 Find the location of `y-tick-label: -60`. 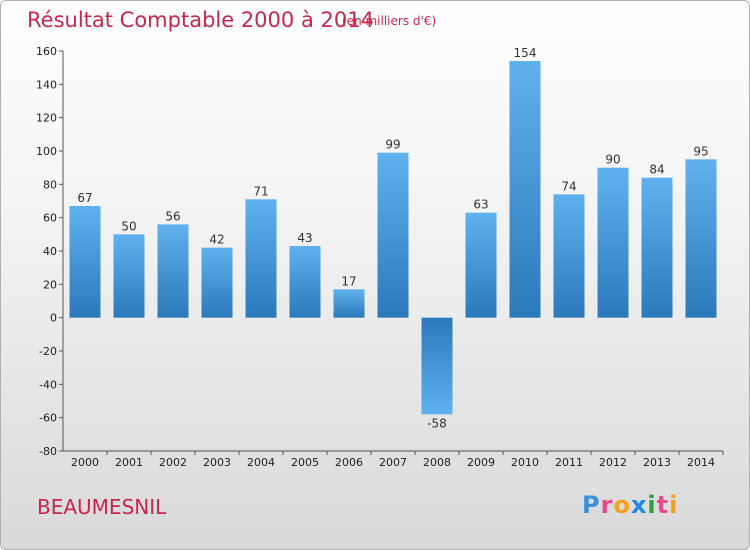

y-tick-label: -60 is located at coordinates (48, 418).